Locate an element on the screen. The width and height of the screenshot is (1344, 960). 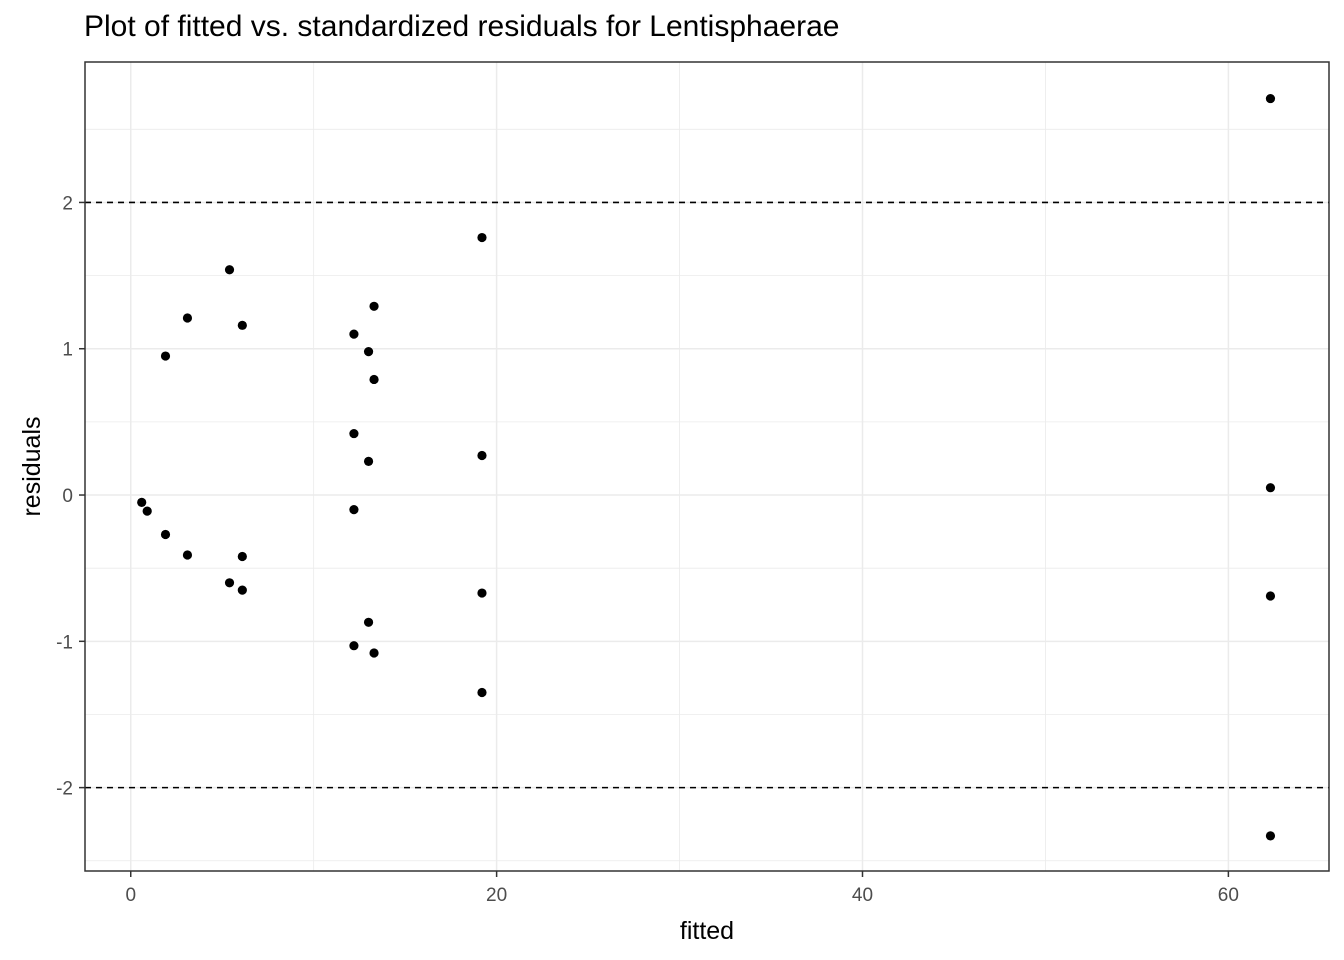
y-tick-label: 0 is located at coordinates (67, 496).